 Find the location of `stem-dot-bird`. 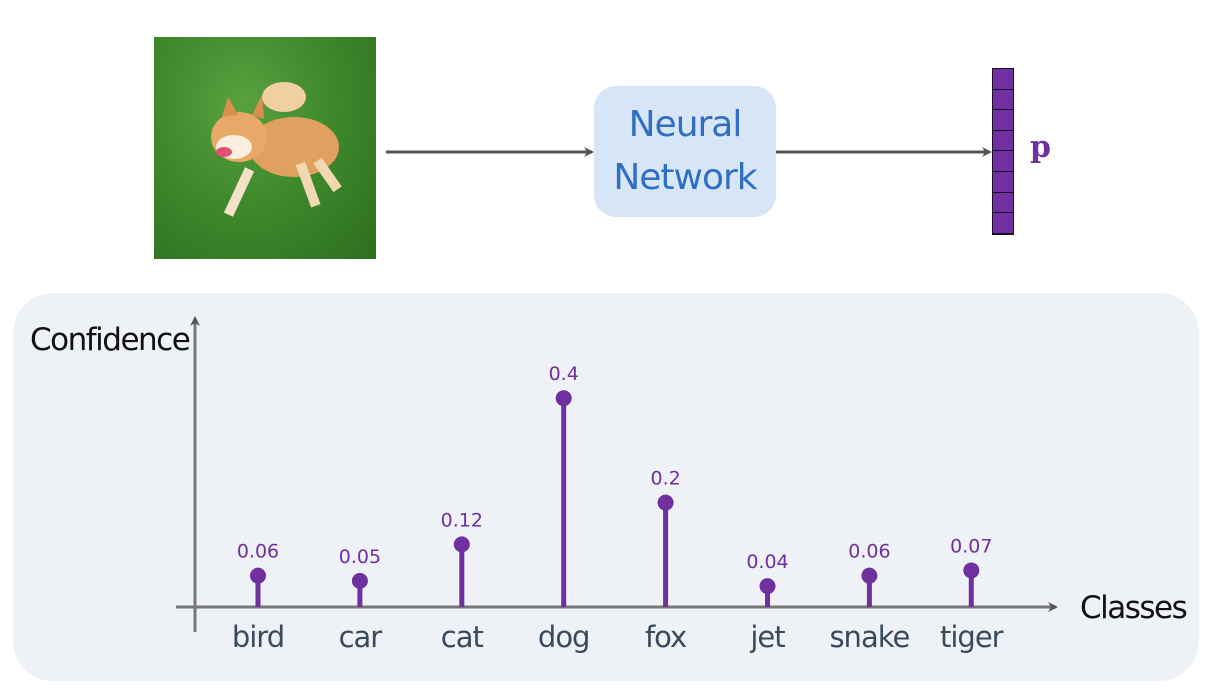

stem-dot-bird is located at coordinates (258, 575).